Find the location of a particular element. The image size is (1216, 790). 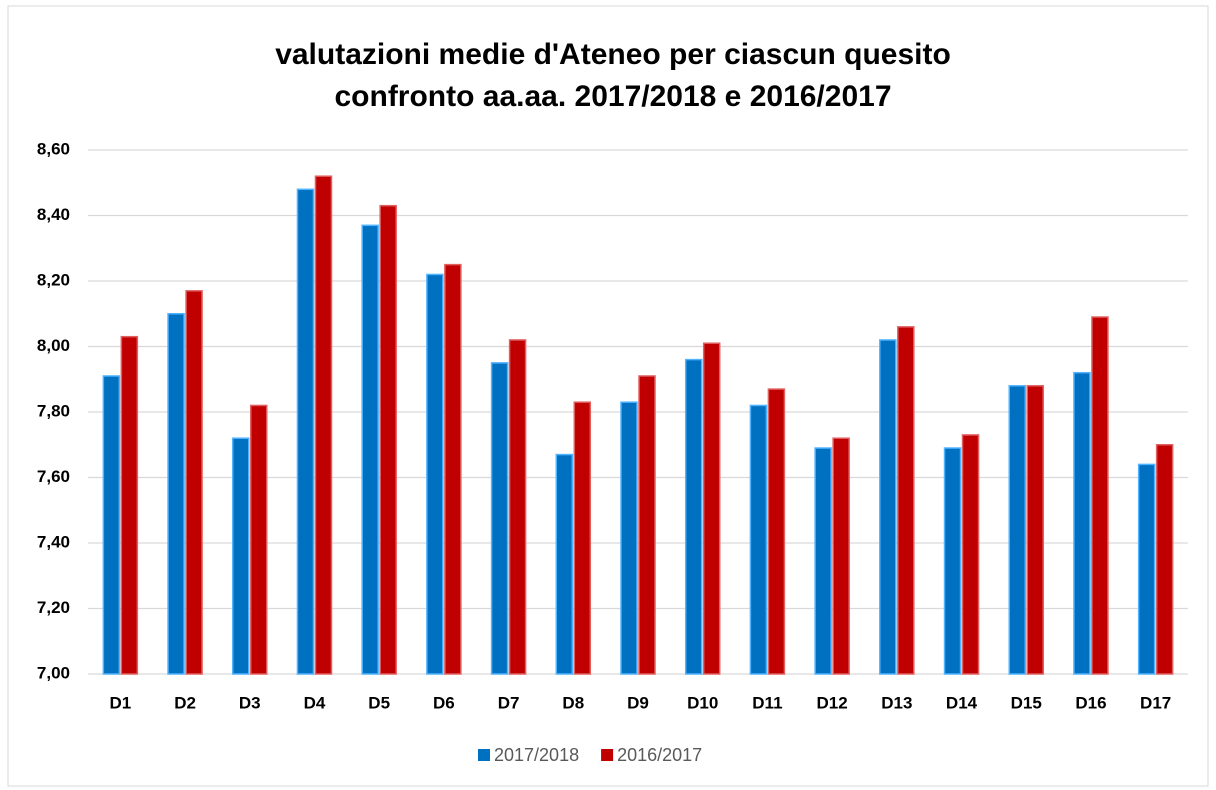

x-tick-label: D12 is located at coordinates (832, 702).